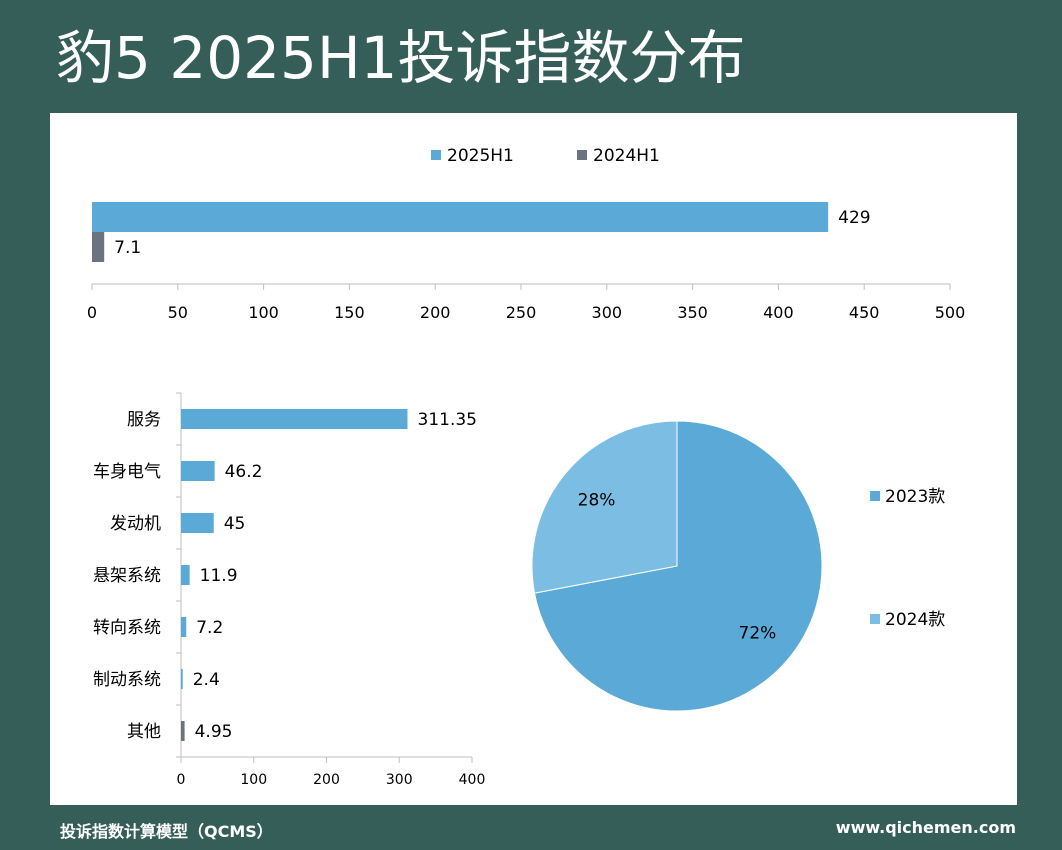  I want to click on overall-x-tick-label: 0, so click(92, 312).